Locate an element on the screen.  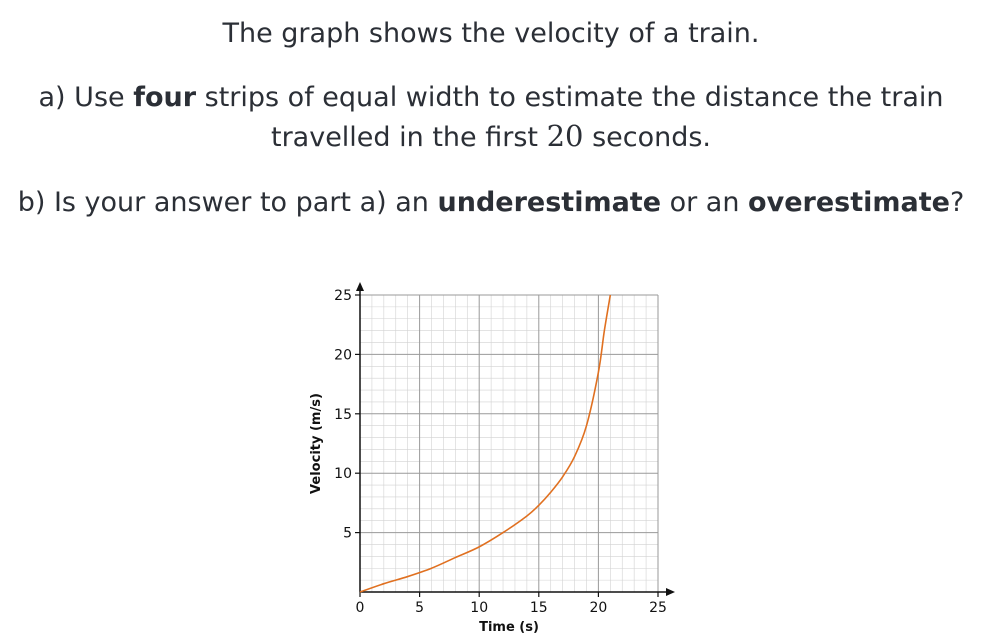
y-axis-arrow-icon is located at coordinates (360, 286).